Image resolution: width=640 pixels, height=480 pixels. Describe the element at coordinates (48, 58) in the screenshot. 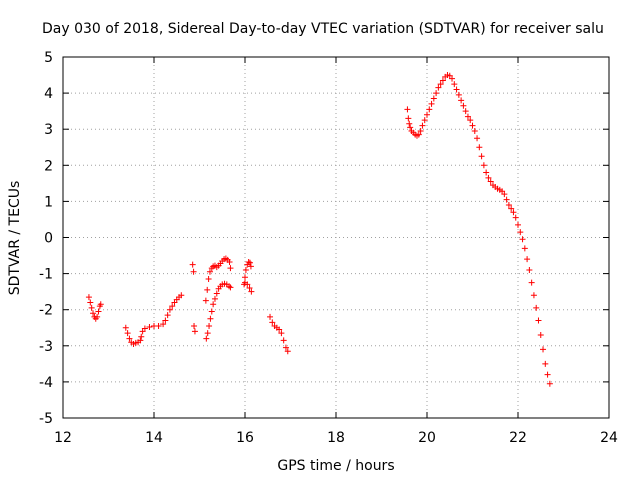

I see `y-tick-label: 5` at that location.